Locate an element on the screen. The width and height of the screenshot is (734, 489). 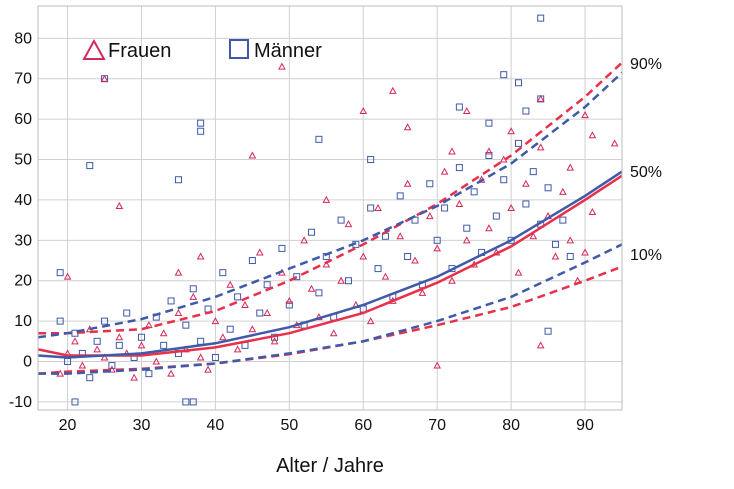
x-tick-label: 80 is located at coordinates (511, 425).